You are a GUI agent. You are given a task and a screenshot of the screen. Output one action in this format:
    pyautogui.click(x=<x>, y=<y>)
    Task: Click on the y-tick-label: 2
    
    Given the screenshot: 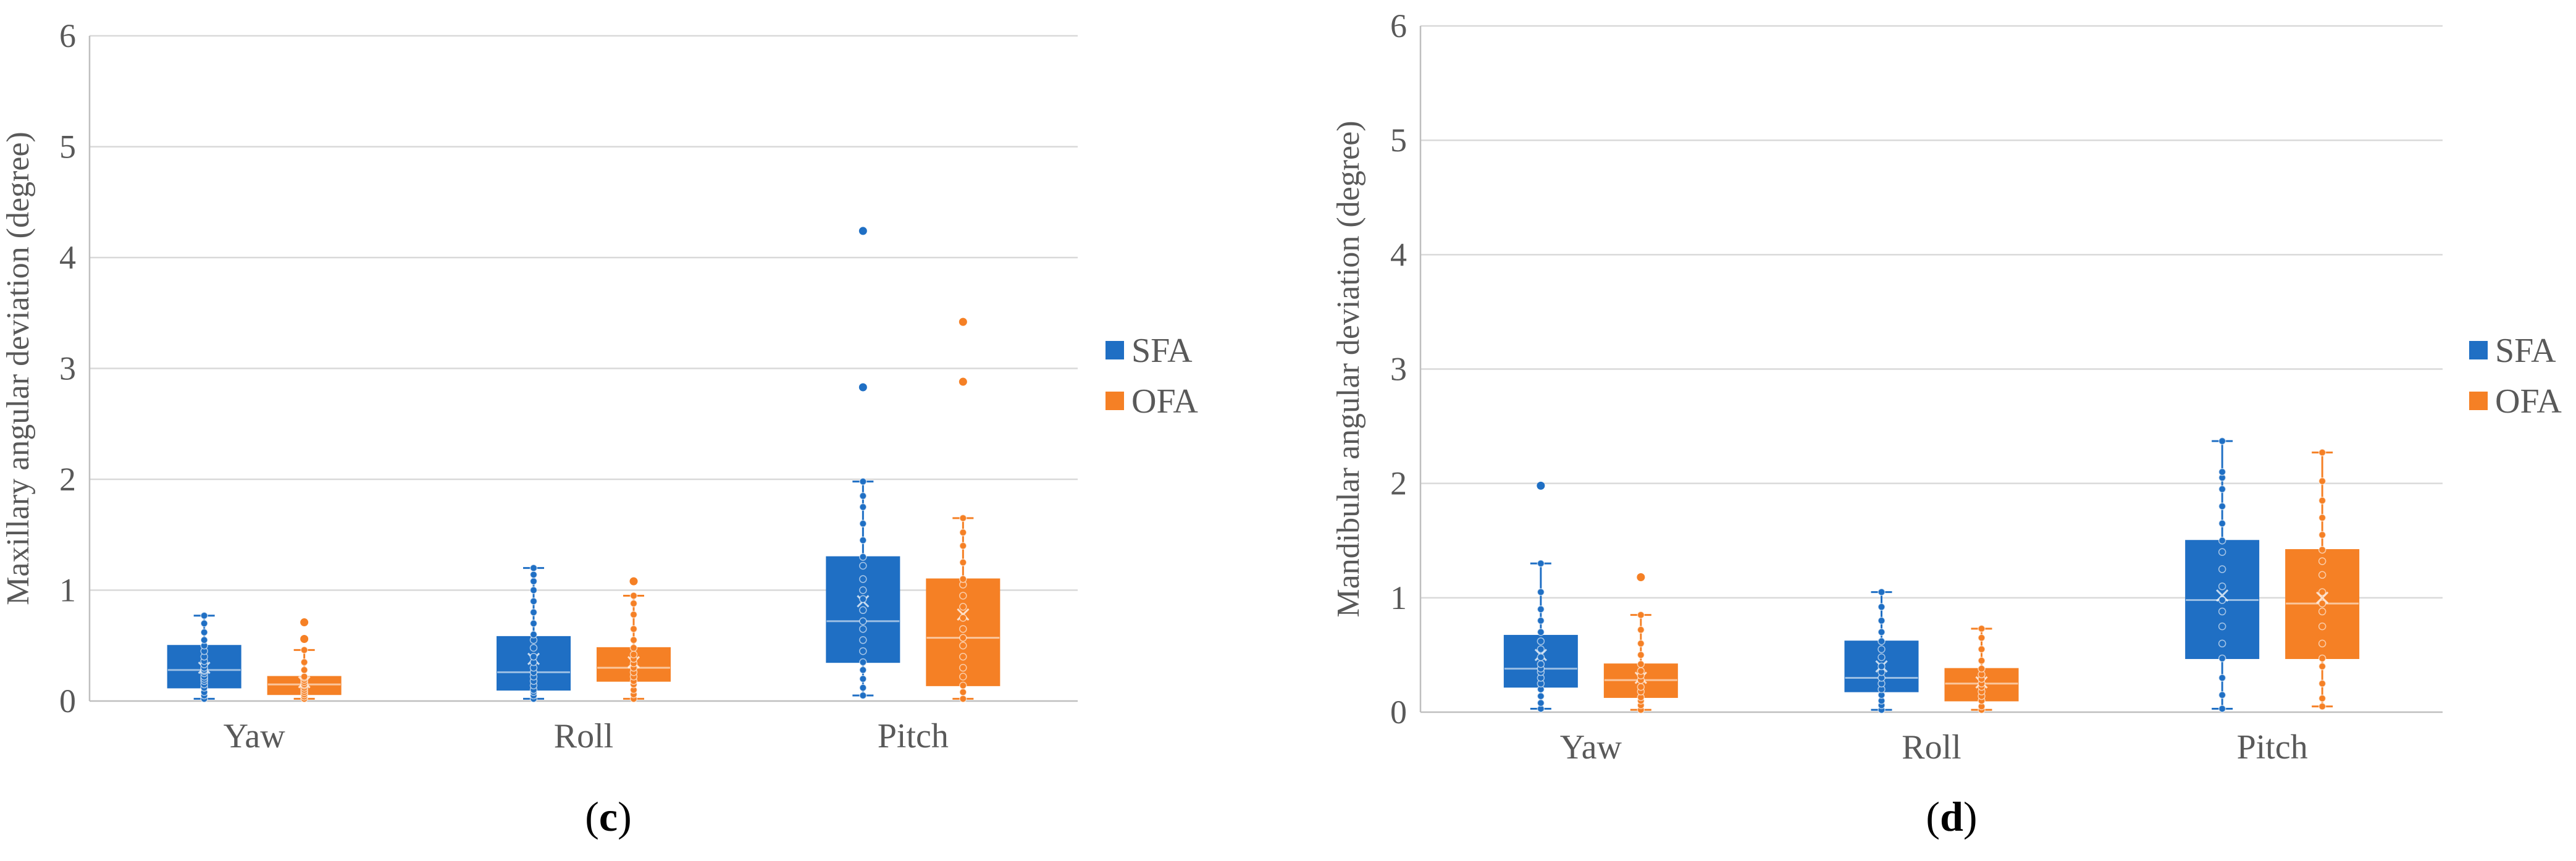 What is the action you would take?
    pyautogui.click(x=1398, y=484)
    